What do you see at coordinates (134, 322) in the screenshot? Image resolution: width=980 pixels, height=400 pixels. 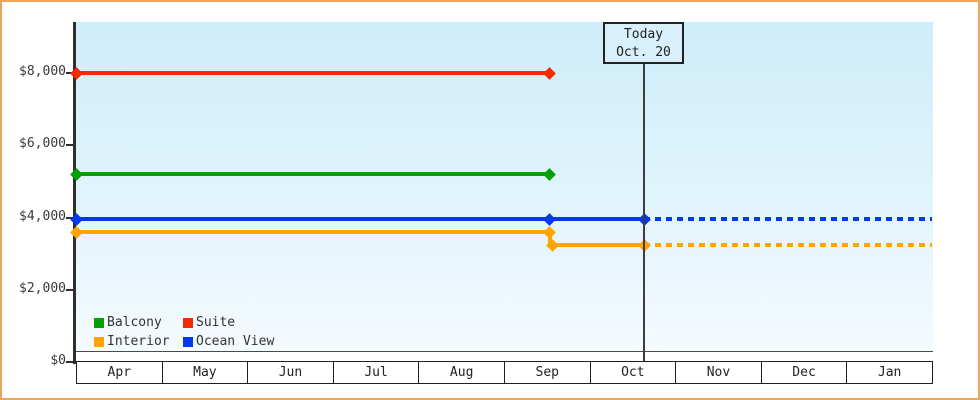 I see `legend-label: Balcony` at bounding box center [134, 322].